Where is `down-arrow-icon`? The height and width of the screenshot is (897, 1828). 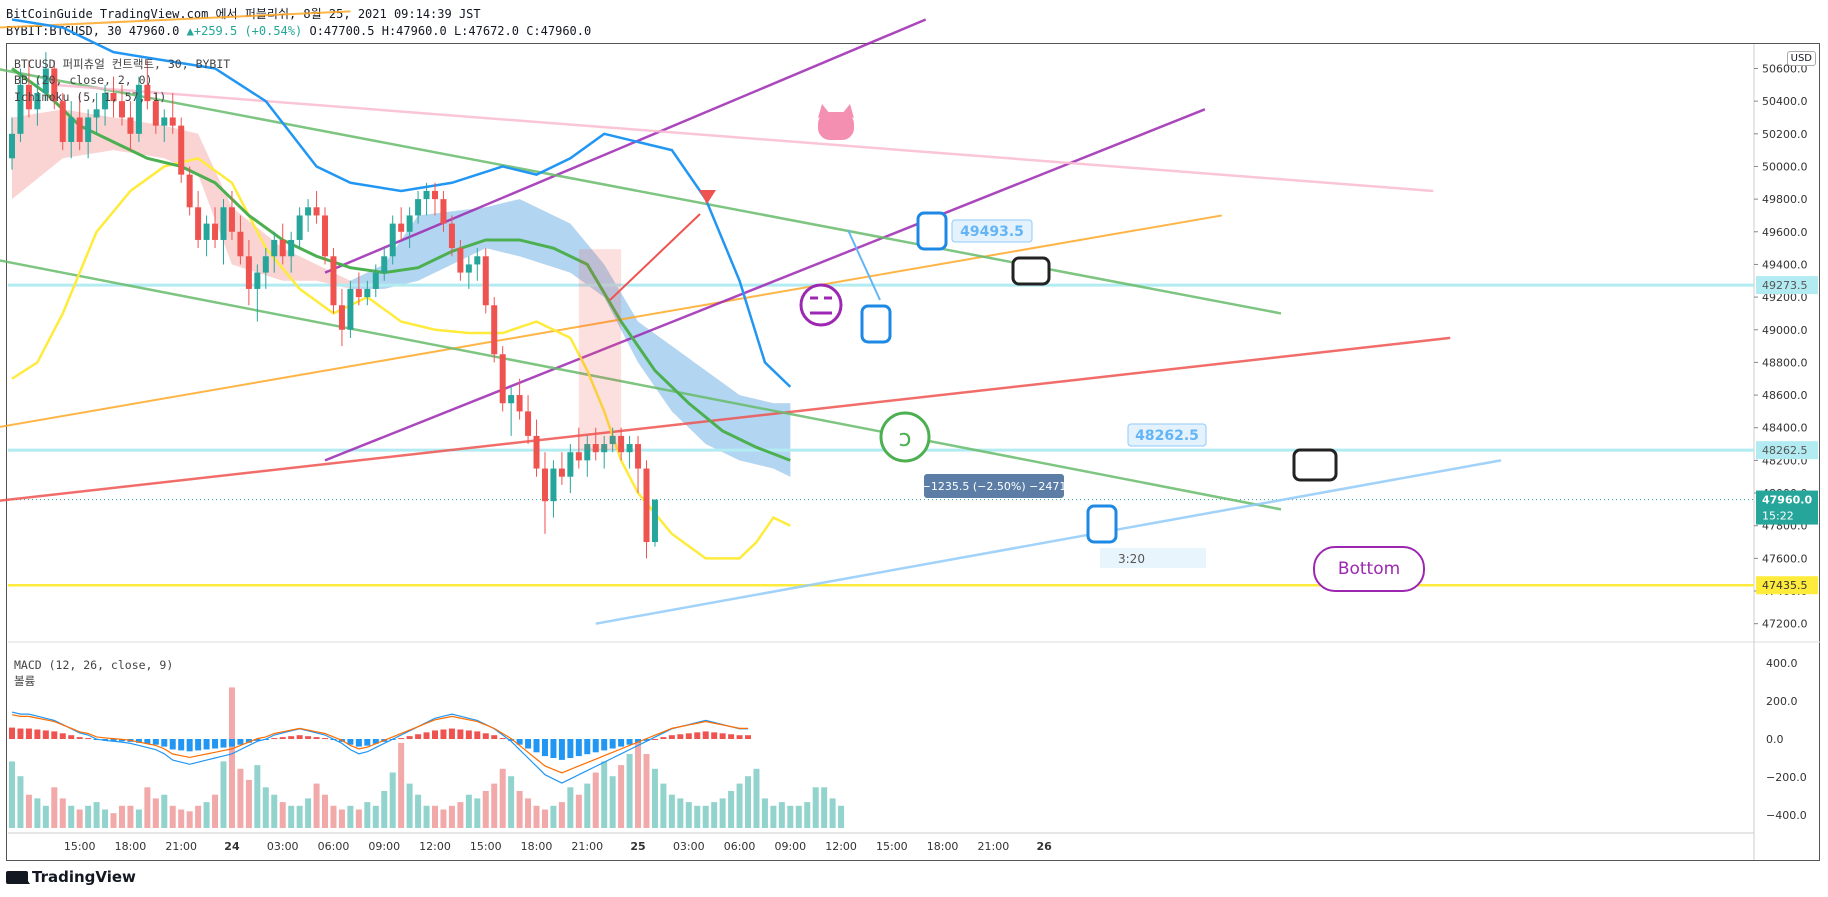
down-arrow-icon is located at coordinates (707, 197).